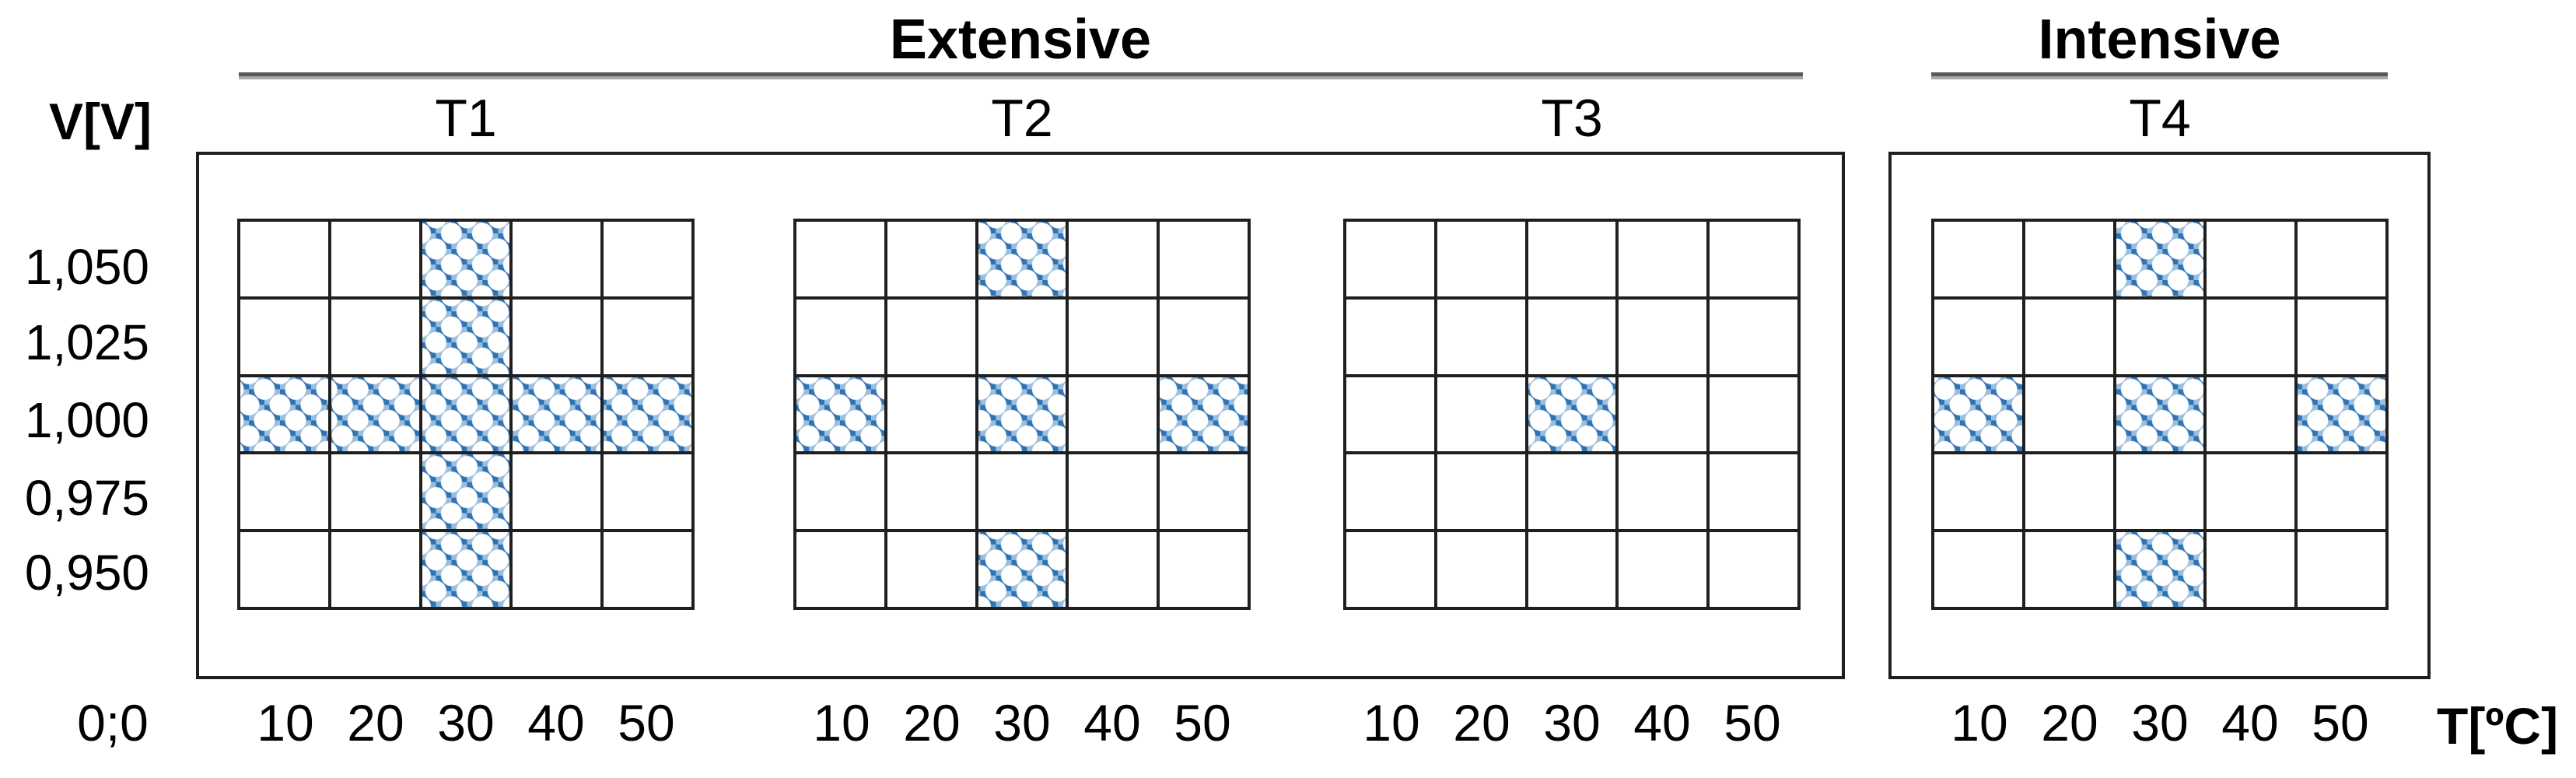 The width and height of the screenshot is (2576, 778). What do you see at coordinates (840, 259) in the screenshot?
I see `empty-cell-t2-10c-1.05v` at bounding box center [840, 259].